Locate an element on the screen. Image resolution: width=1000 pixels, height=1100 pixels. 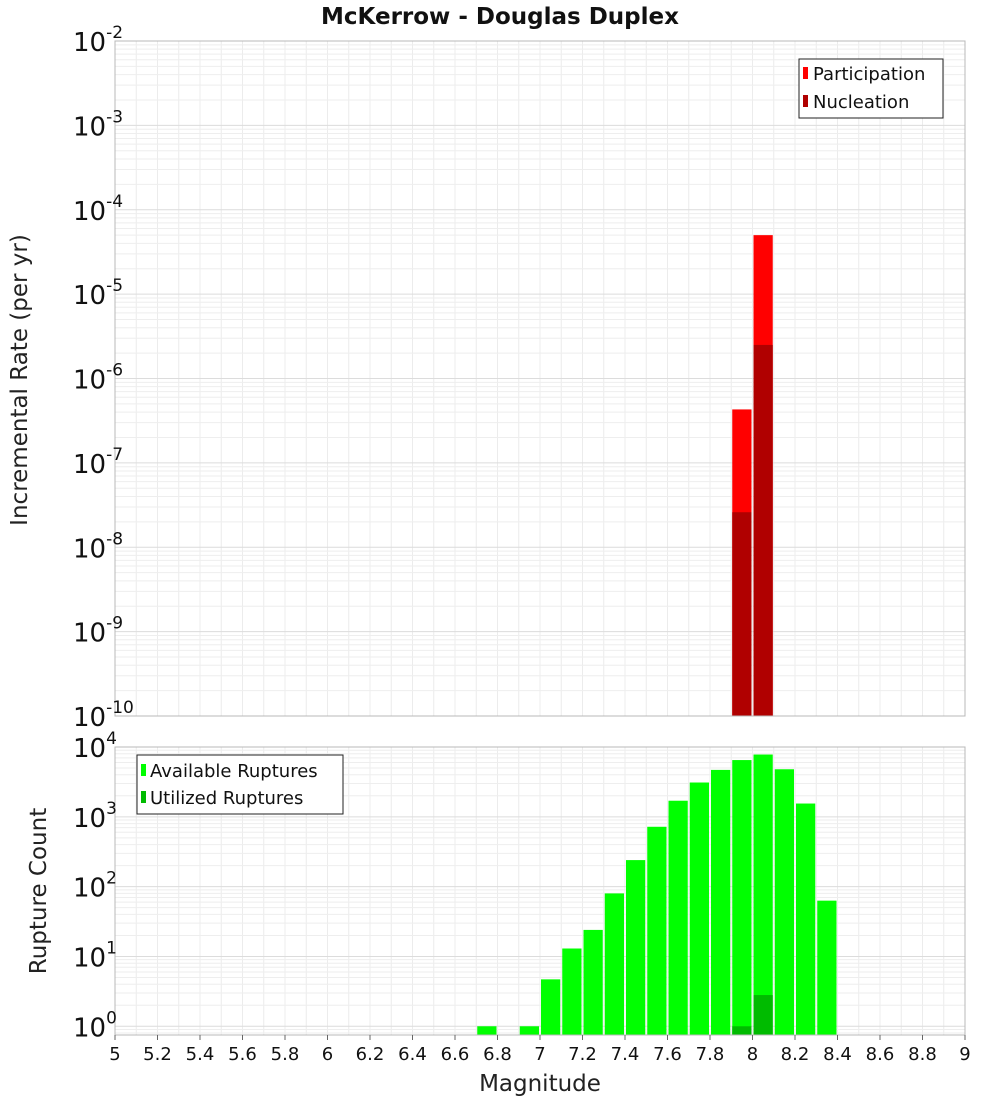
bottom-bars is located at coordinates (657, 894).